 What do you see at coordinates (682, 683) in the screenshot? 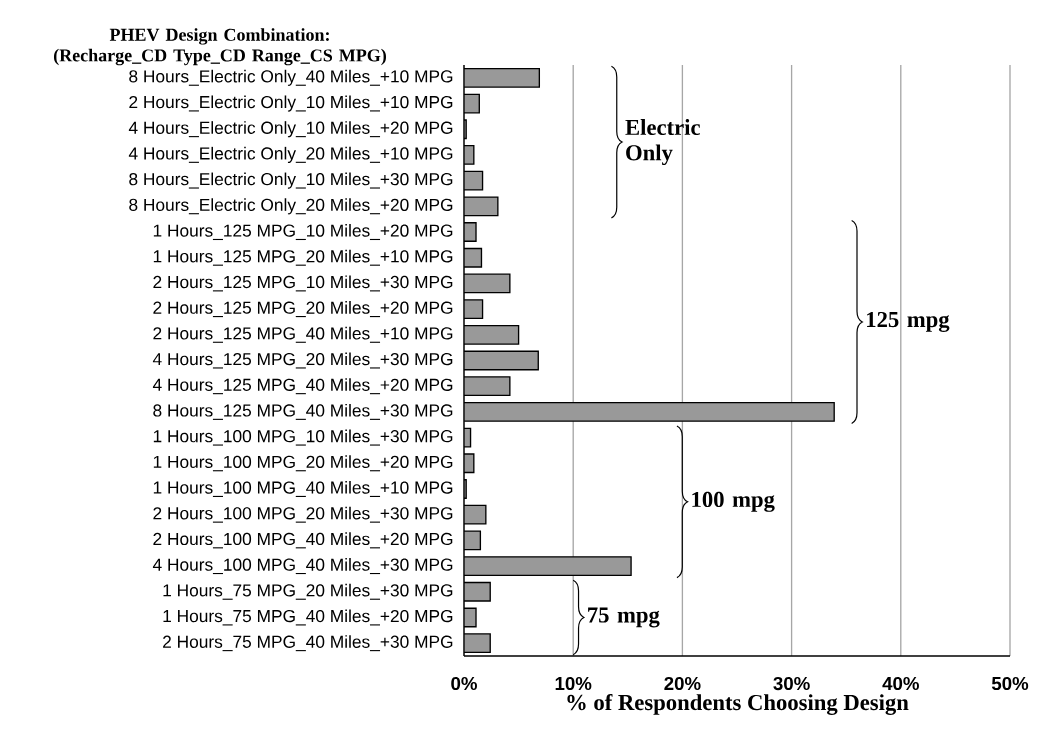
I see `x-tick-label: 20%` at bounding box center [682, 683].